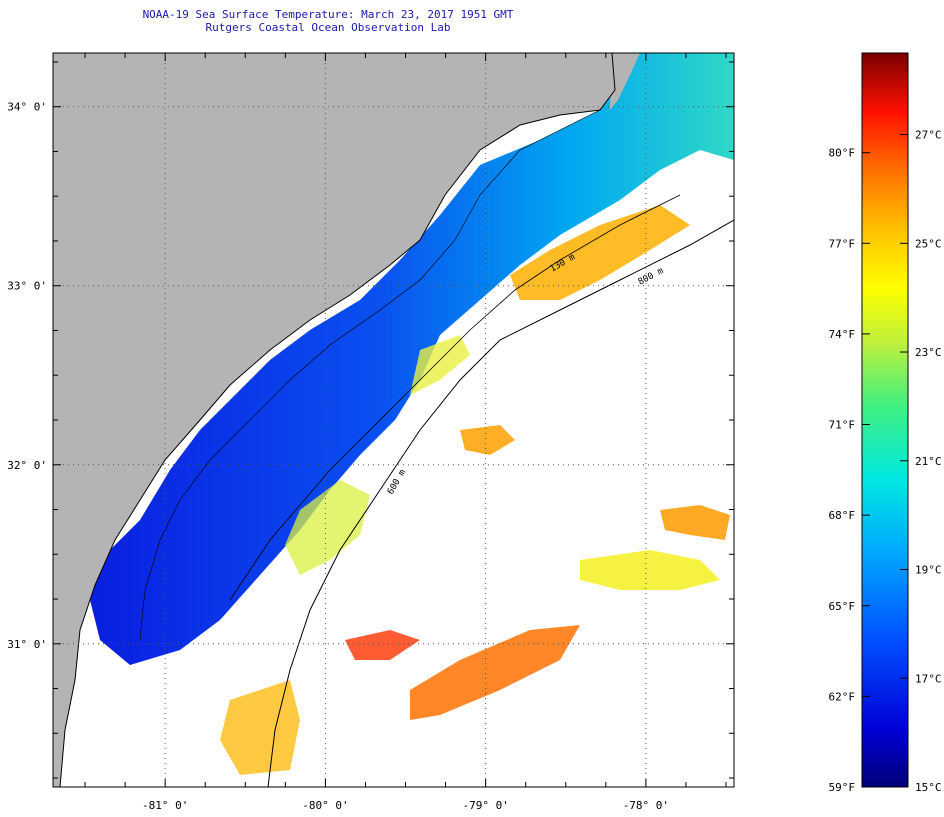 This screenshot has width=944, height=817. Describe the element at coordinates (885, 420) in the screenshot. I see `colorbar` at that location.